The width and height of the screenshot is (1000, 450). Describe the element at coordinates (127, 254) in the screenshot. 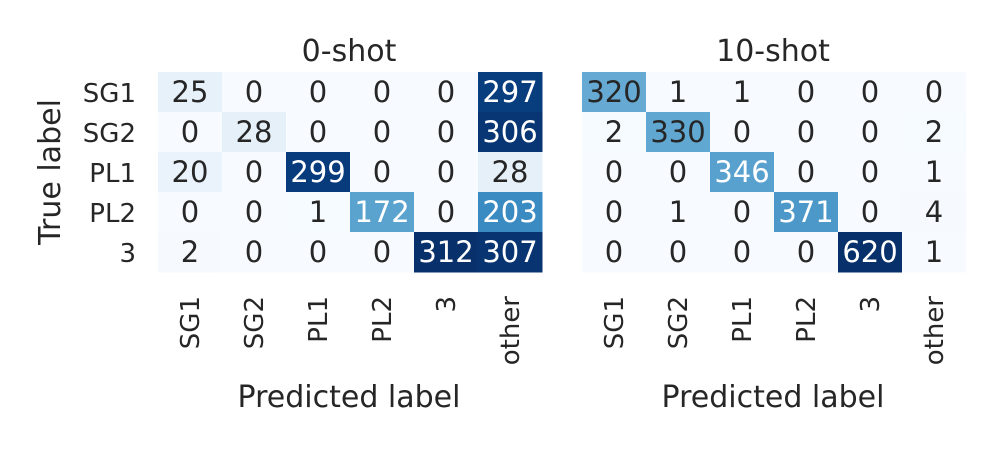

I see `y-tick-label: 3` at that location.